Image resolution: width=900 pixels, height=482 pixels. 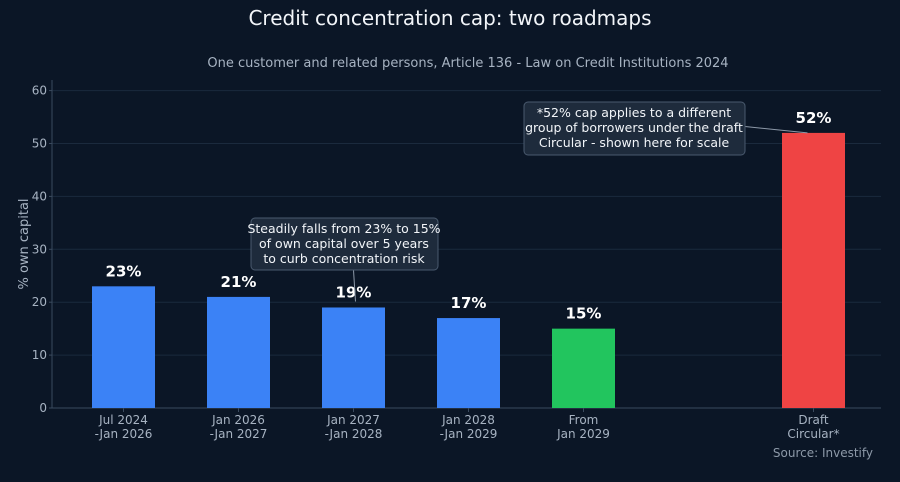 I want to click on y-tick-label: 0, so click(x=43, y=408).